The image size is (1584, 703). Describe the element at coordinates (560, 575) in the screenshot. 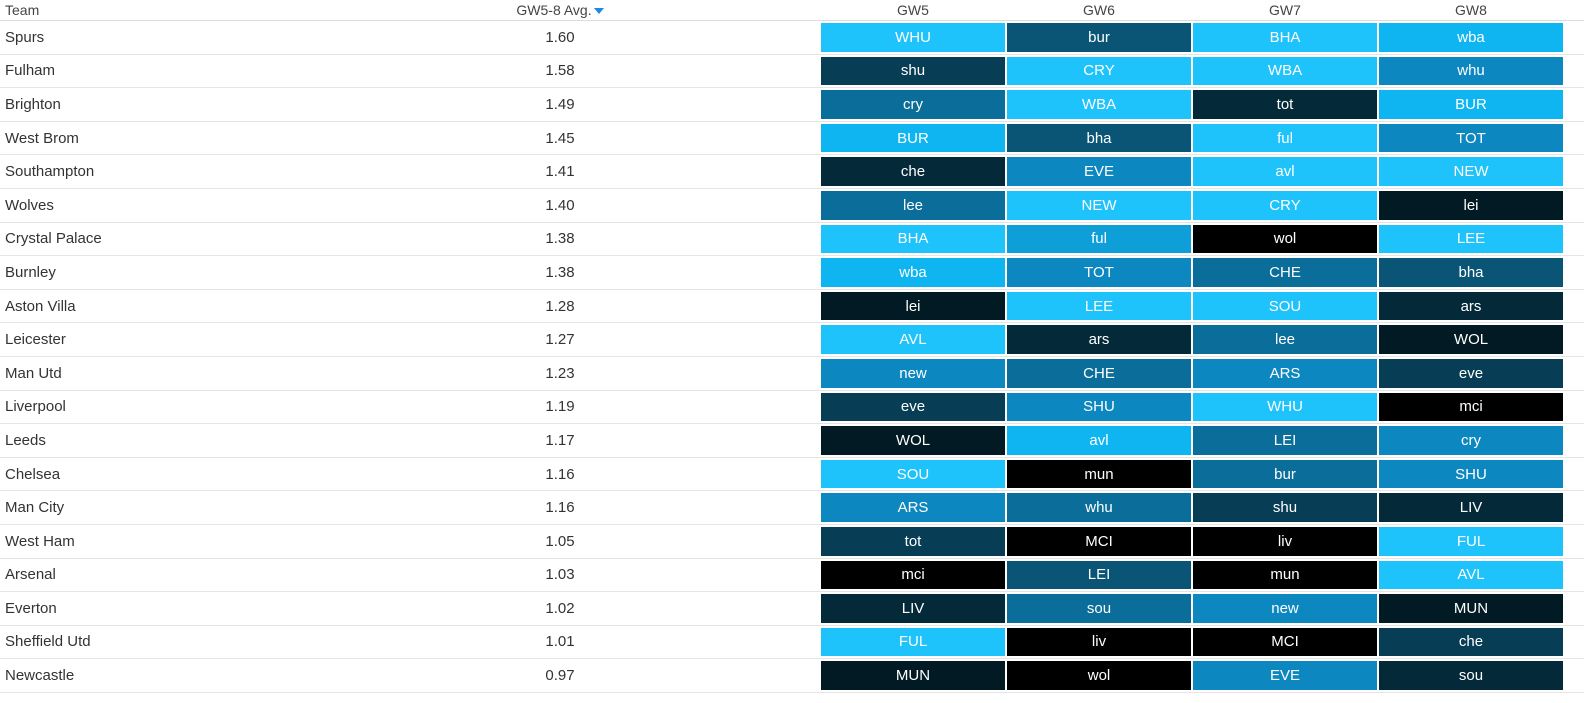

I see `avg-difficulty: 1.03` at that location.